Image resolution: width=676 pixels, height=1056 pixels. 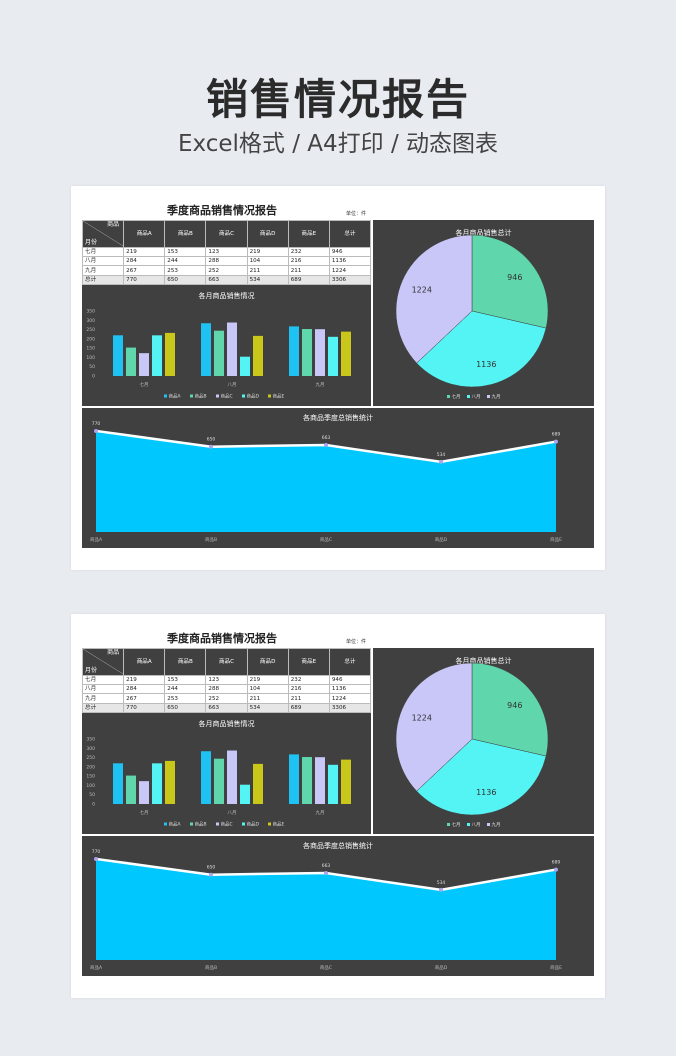 I want to click on table-row: 九月 267 253 252 211 211 1224, so click(x=226, y=270).